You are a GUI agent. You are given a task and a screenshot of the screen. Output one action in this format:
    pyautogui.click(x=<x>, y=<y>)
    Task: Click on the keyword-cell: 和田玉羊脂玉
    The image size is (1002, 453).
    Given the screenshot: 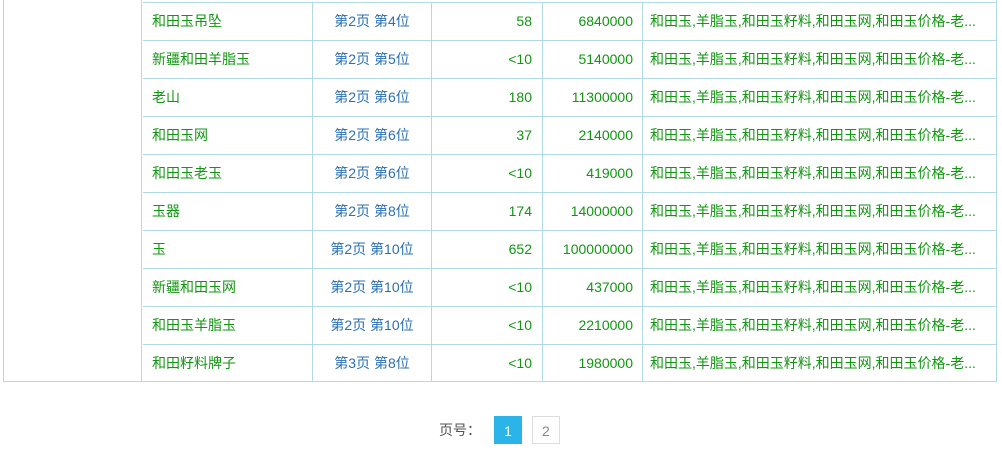 What is the action you would take?
    pyautogui.click(x=228, y=325)
    